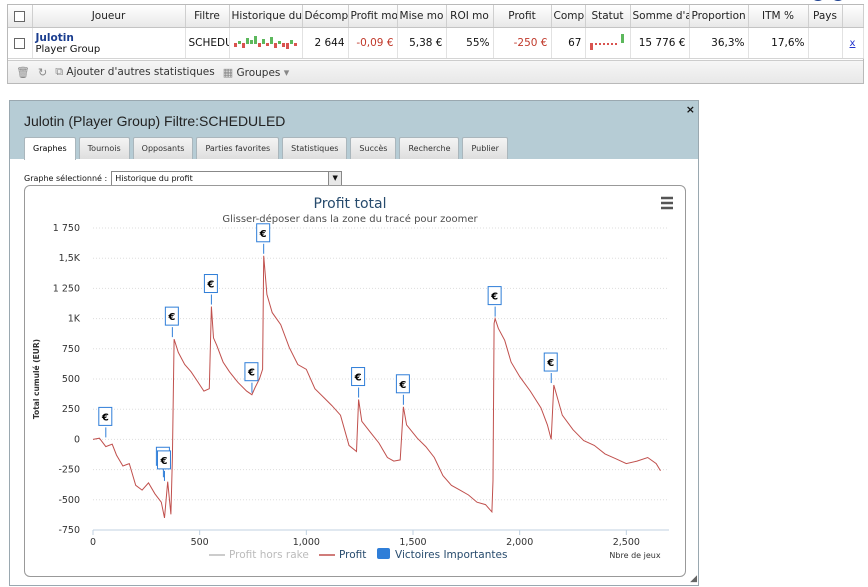  I want to click on legend-swatch-victoires, so click(383, 553).